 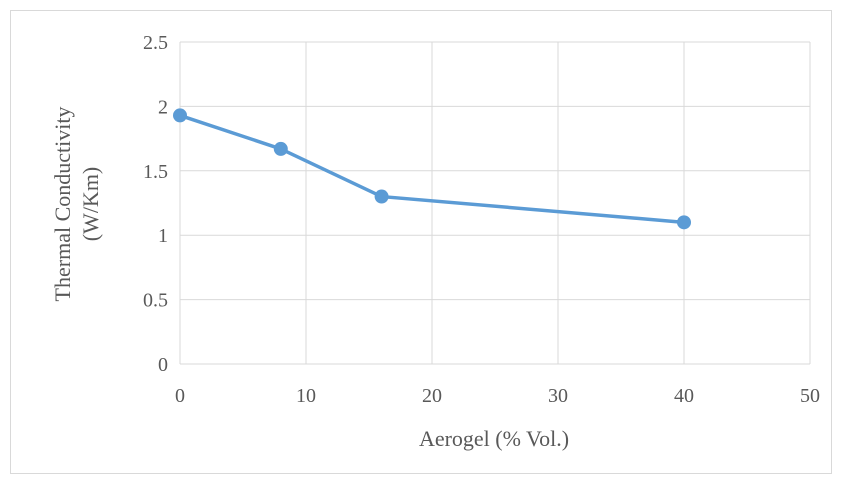 I want to click on x-axis-title: Aerogel (% Vol.), so click(x=494, y=438).